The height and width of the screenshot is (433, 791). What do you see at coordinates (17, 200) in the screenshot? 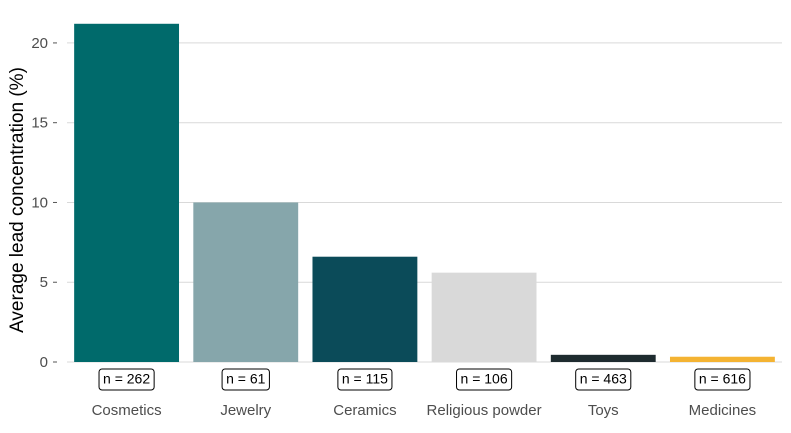
I see `y-axis-label: Average lead concentration (%)` at bounding box center [17, 200].